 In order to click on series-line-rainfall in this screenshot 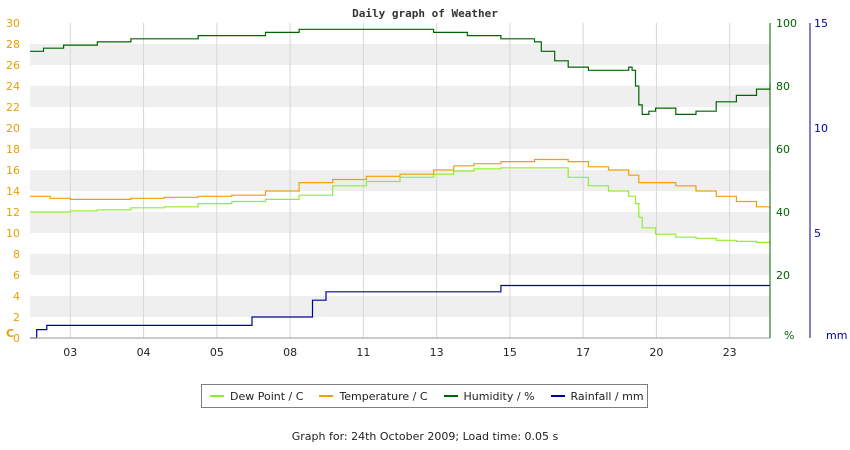, I will do `click(400, 311)`.